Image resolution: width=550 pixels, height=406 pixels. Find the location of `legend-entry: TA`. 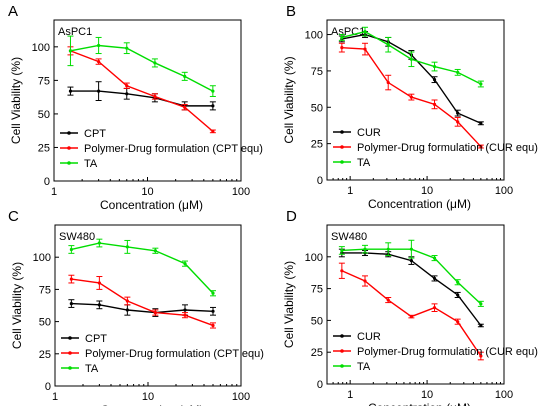

legend-entry: TA is located at coordinates (352, 163).